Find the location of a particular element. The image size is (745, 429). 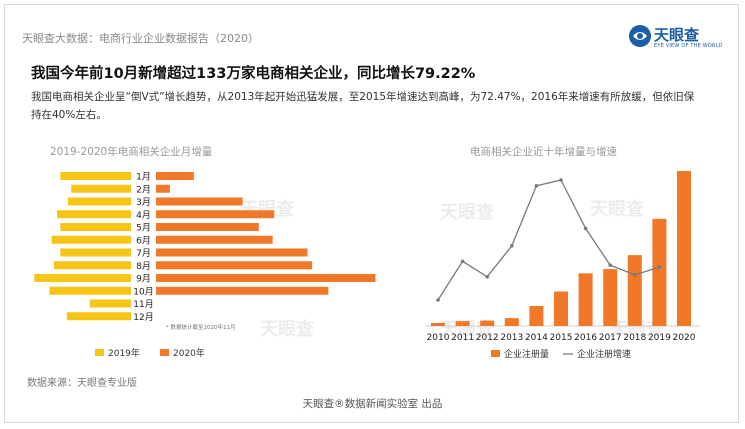

month-label: 2月 is located at coordinates (143, 189).